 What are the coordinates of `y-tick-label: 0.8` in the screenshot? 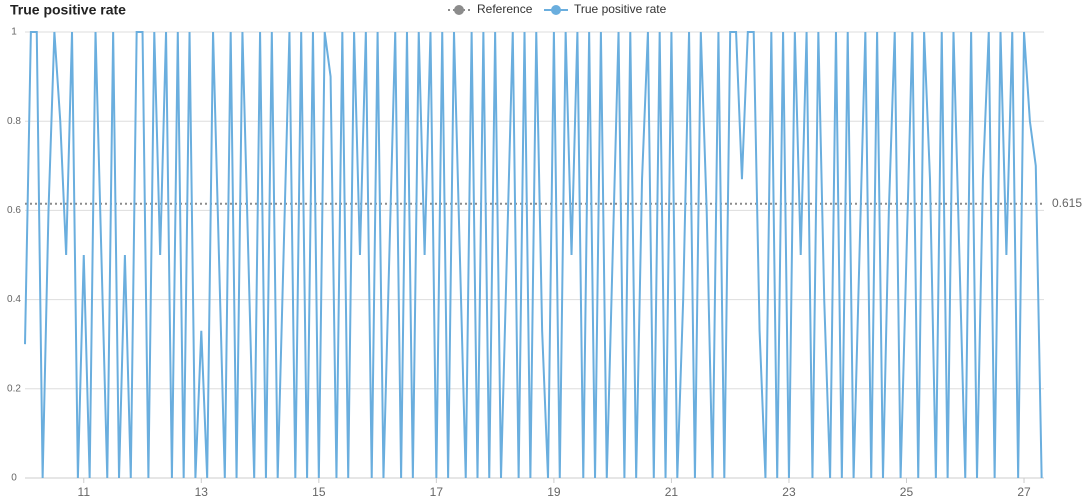 It's located at (14, 121).